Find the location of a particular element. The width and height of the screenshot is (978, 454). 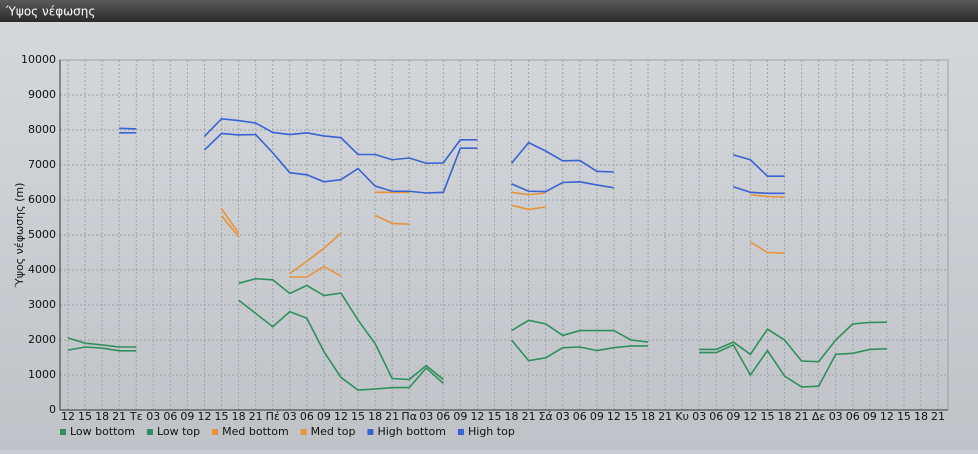

legend-label: Low bottom is located at coordinates (102, 431).